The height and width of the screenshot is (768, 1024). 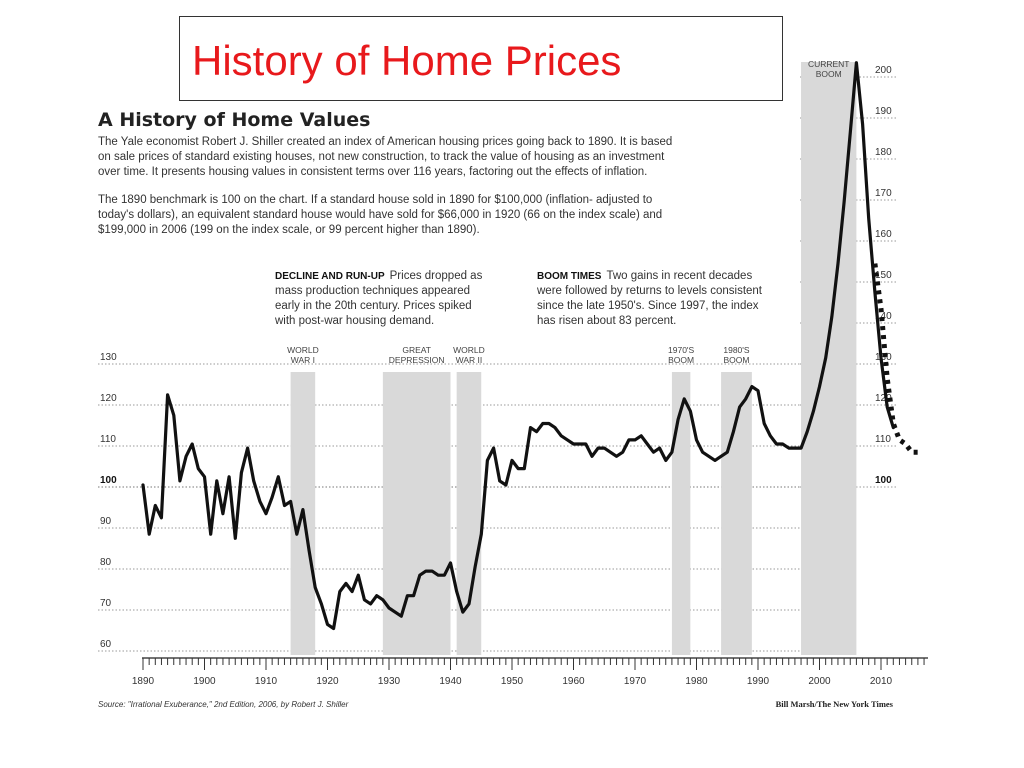 What do you see at coordinates (407, 60) in the screenshot?
I see `slide-title: History of Home Prices` at bounding box center [407, 60].